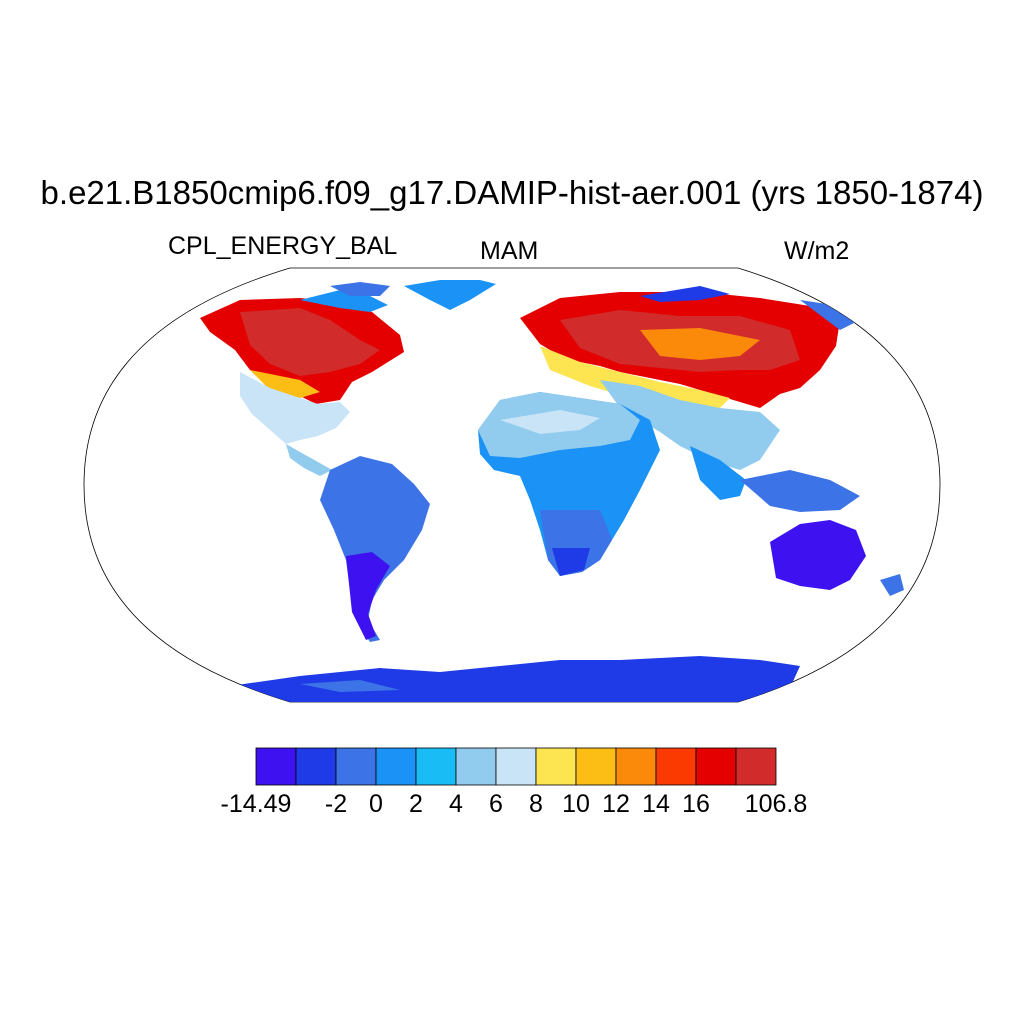  Describe the element at coordinates (576, 804) in the screenshot. I see `colorbar-tick-label: 10` at that location.